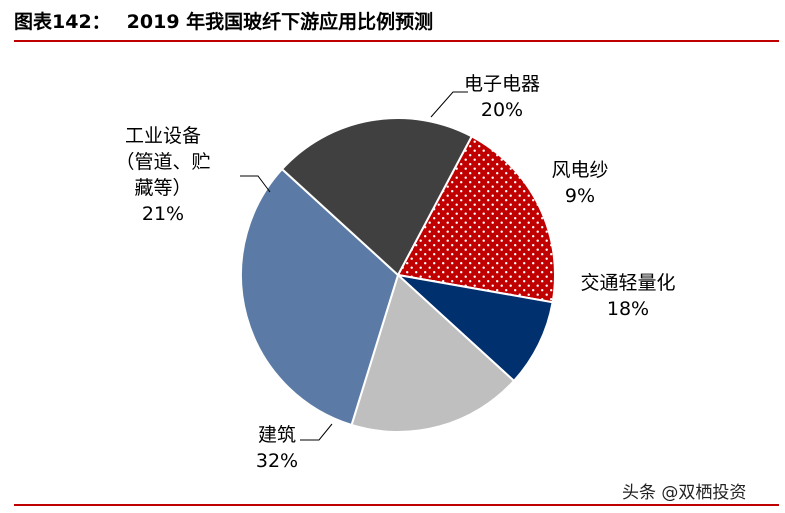 The height and width of the screenshot is (513, 785). Describe the element at coordinates (316, 432) in the screenshot. I see `leader-construction` at that location.